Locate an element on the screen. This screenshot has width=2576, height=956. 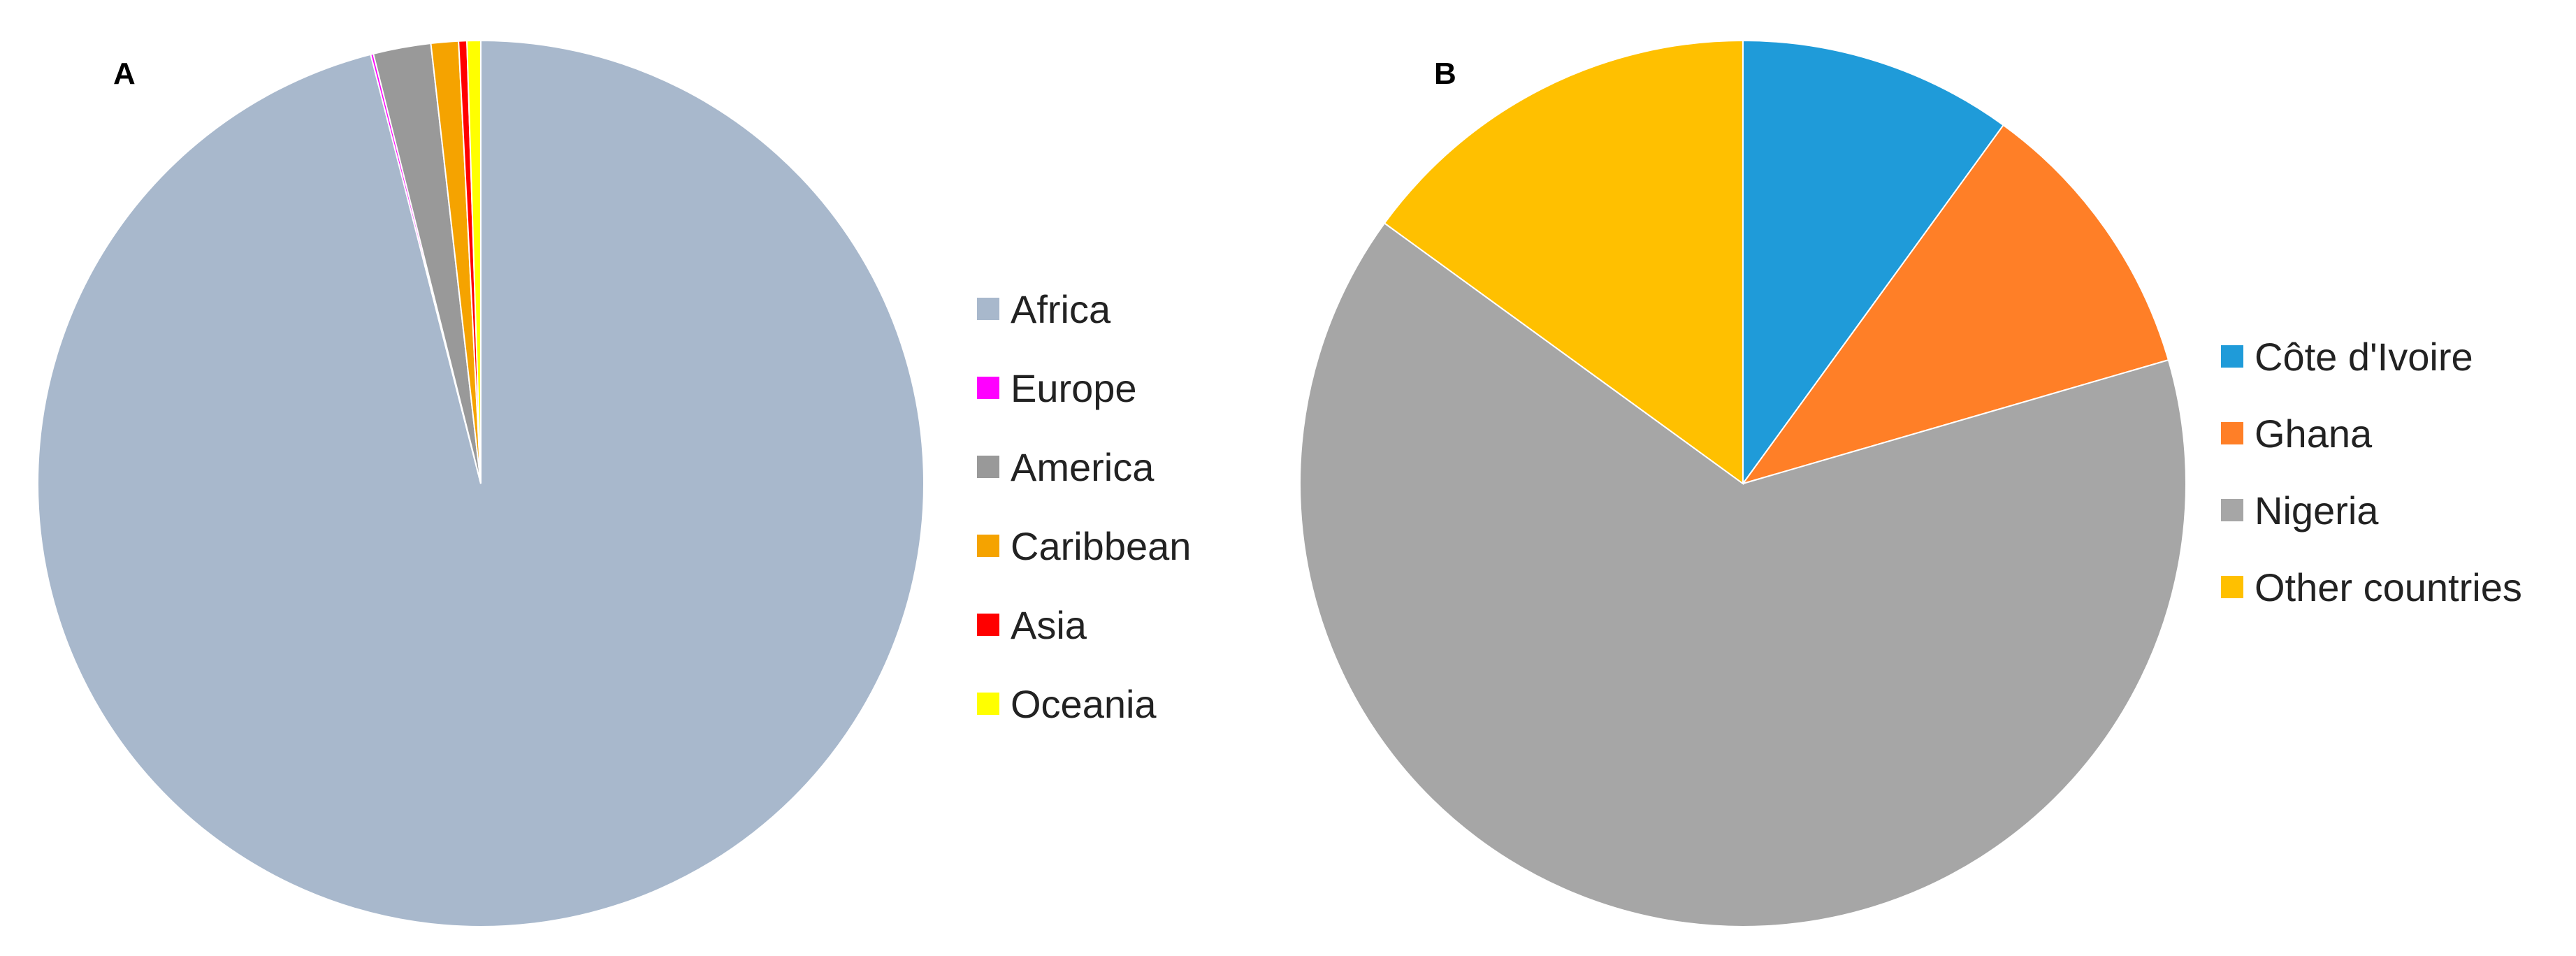
legend-a-swatch-europe is located at coordinates (988, 388).